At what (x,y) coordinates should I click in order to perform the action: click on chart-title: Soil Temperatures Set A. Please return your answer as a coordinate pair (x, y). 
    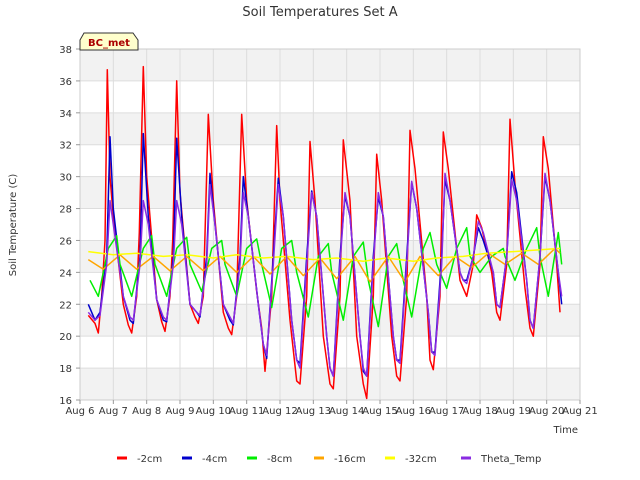
    Looking at the image, I should click on (319, 12).